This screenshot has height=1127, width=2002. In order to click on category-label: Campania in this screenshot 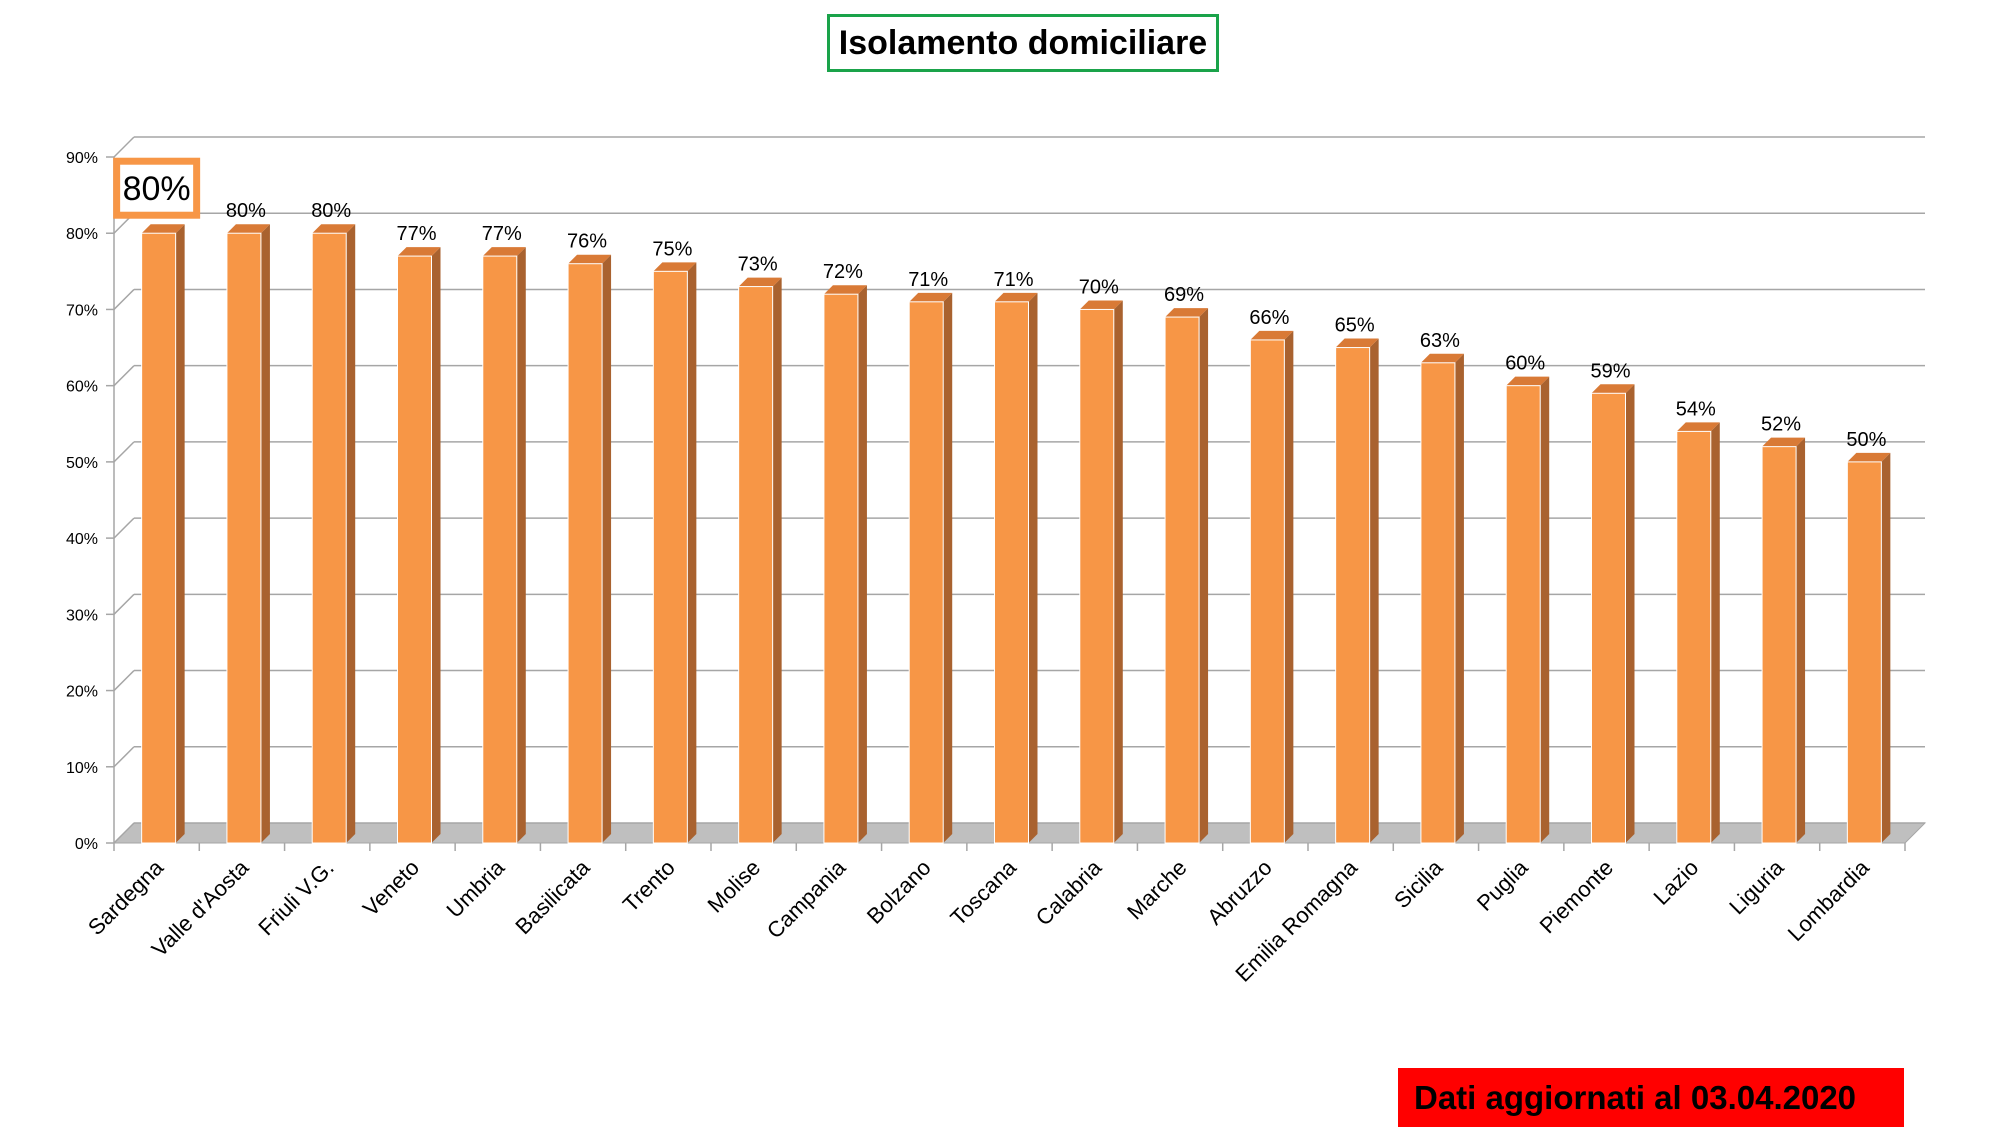, I will do `click(806, 898)`.